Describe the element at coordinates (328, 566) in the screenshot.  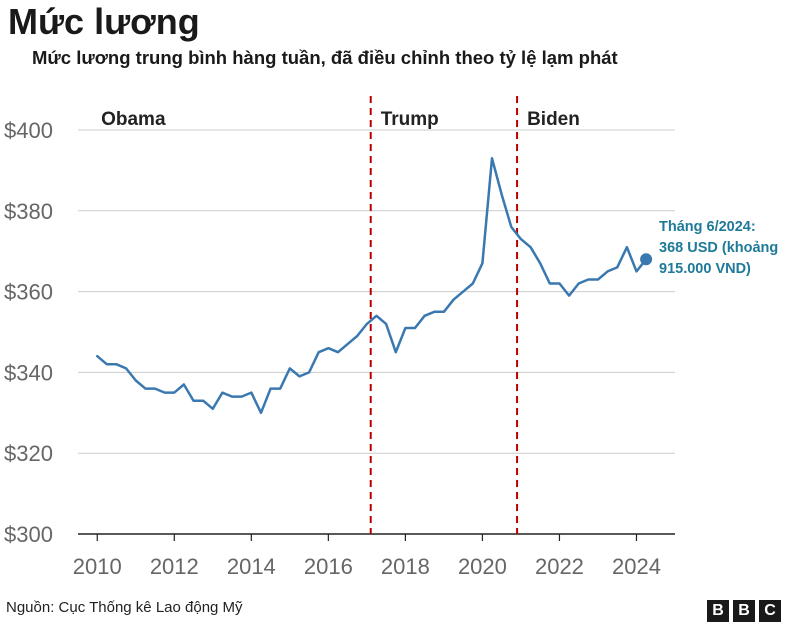
I see `x-tick-label: 2016` at that location.